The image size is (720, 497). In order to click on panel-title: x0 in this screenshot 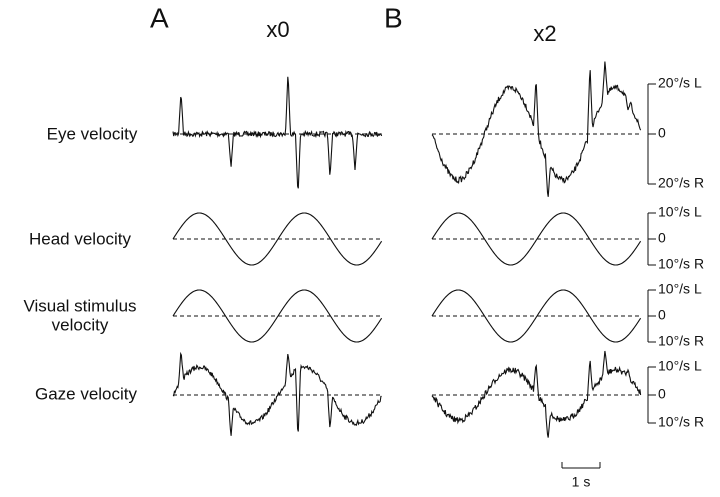, I will do `click(277, 29)`.